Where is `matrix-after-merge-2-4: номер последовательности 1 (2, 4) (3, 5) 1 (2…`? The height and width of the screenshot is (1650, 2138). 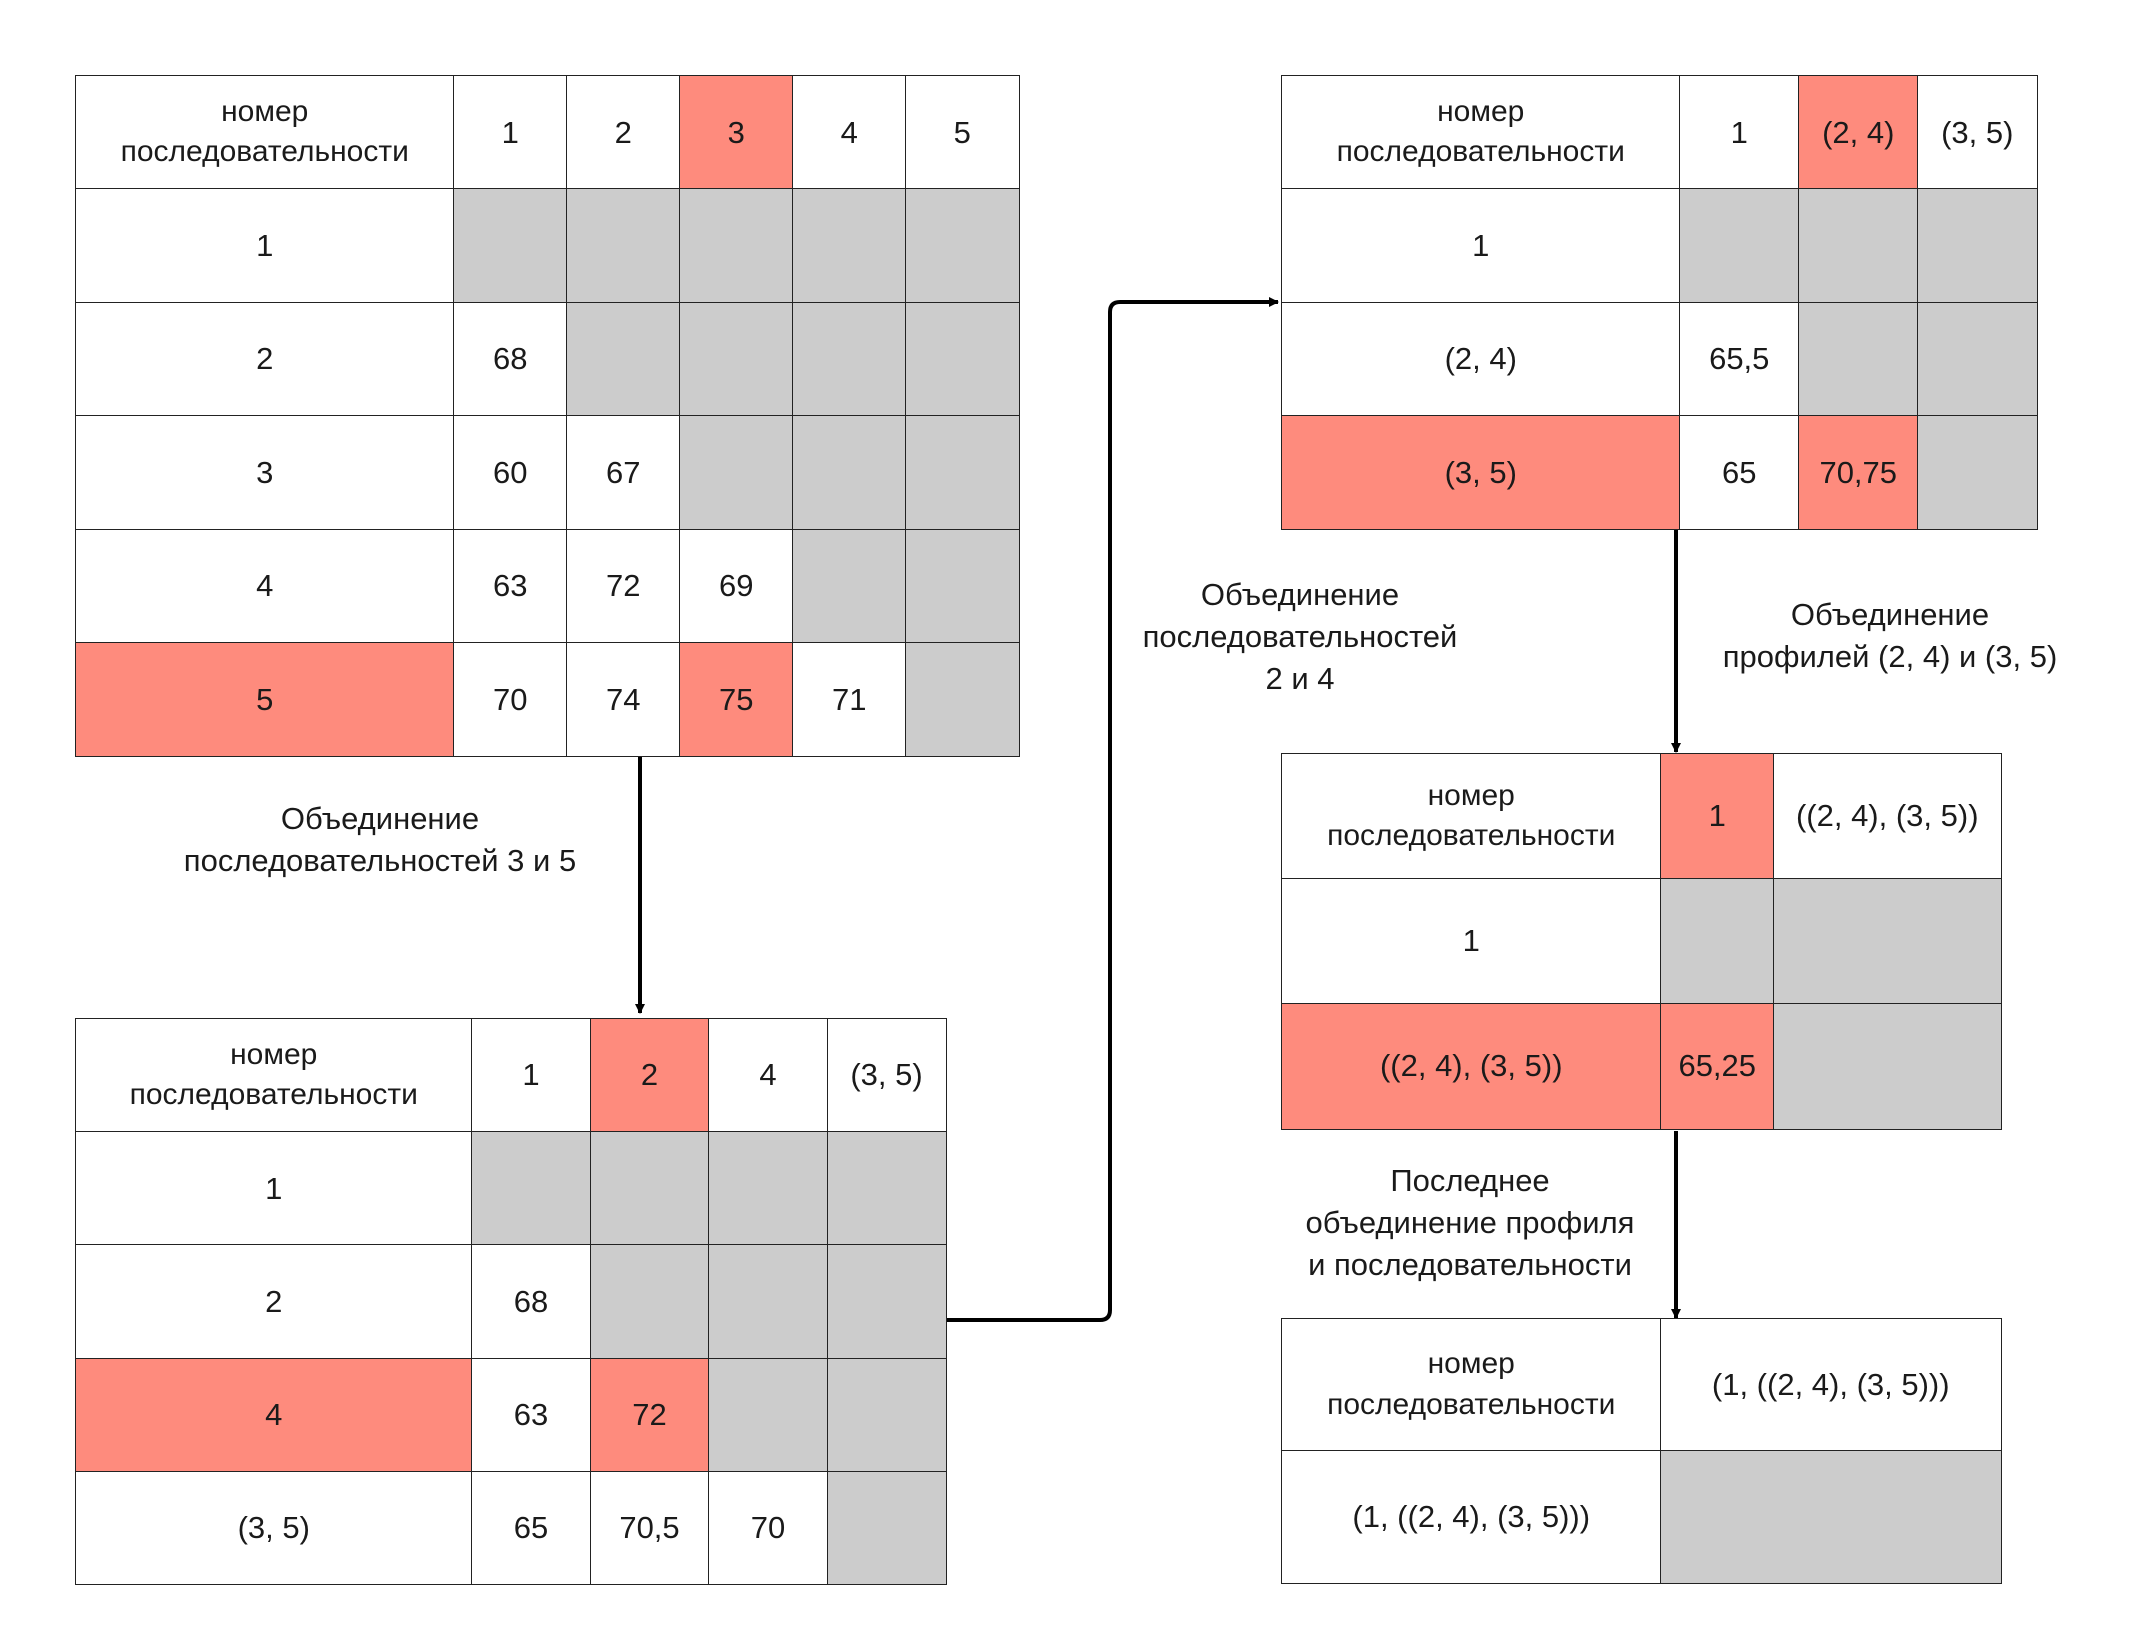
matrix-after-merge-2-4: номер последовательности 1 (2, 4) (3, 5) 1 (2… is located at coordinates (1659, 303).